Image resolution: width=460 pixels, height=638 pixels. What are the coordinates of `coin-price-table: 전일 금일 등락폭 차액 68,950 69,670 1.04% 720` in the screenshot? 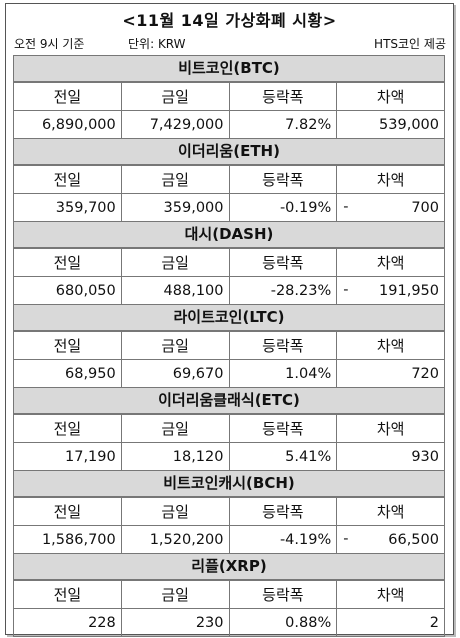 It's located at (229, 359).